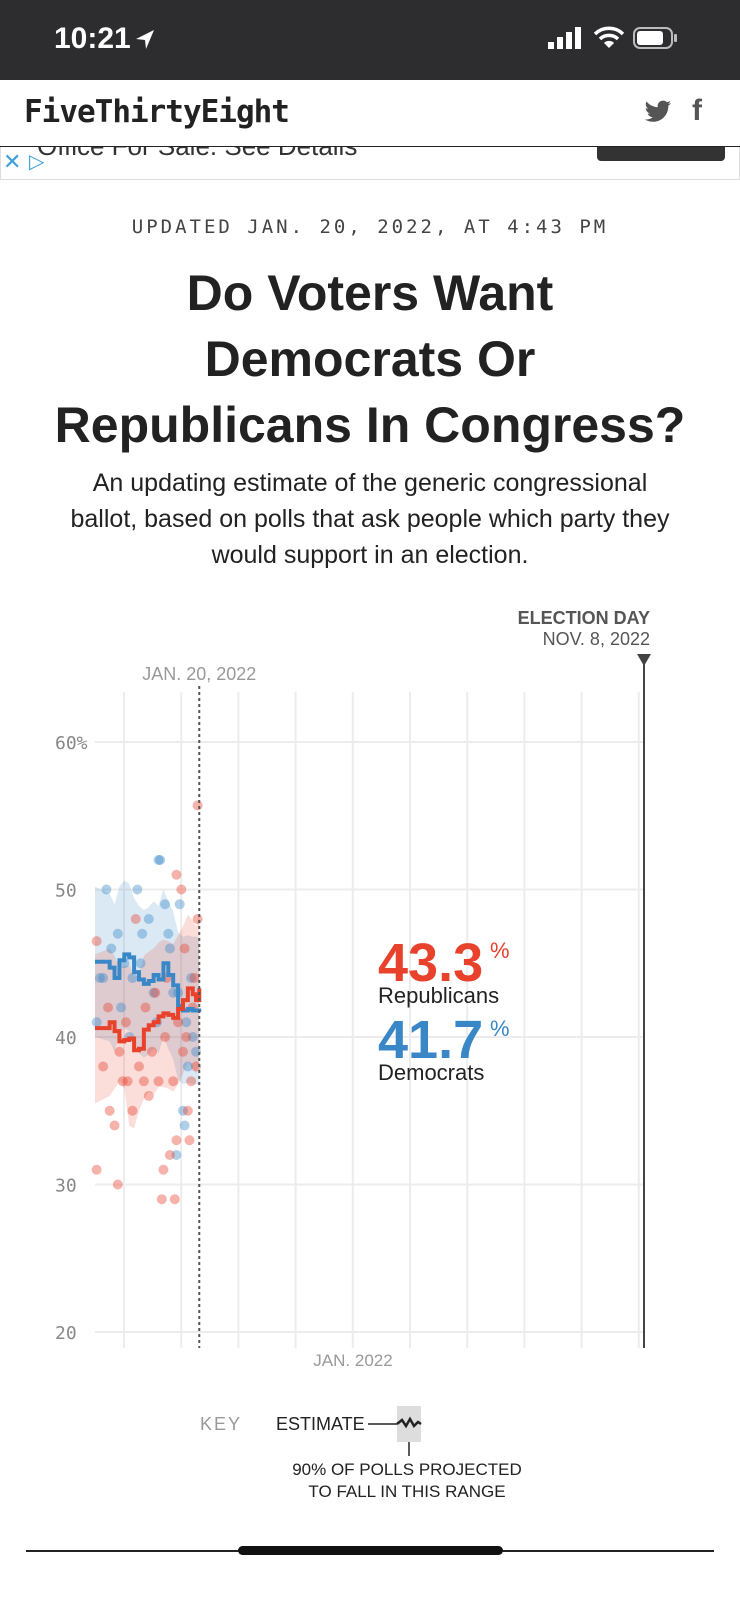 This screenshot has height=1600, width=740. I want to click on ad-choices-icon: ▷, so click(37, 162).